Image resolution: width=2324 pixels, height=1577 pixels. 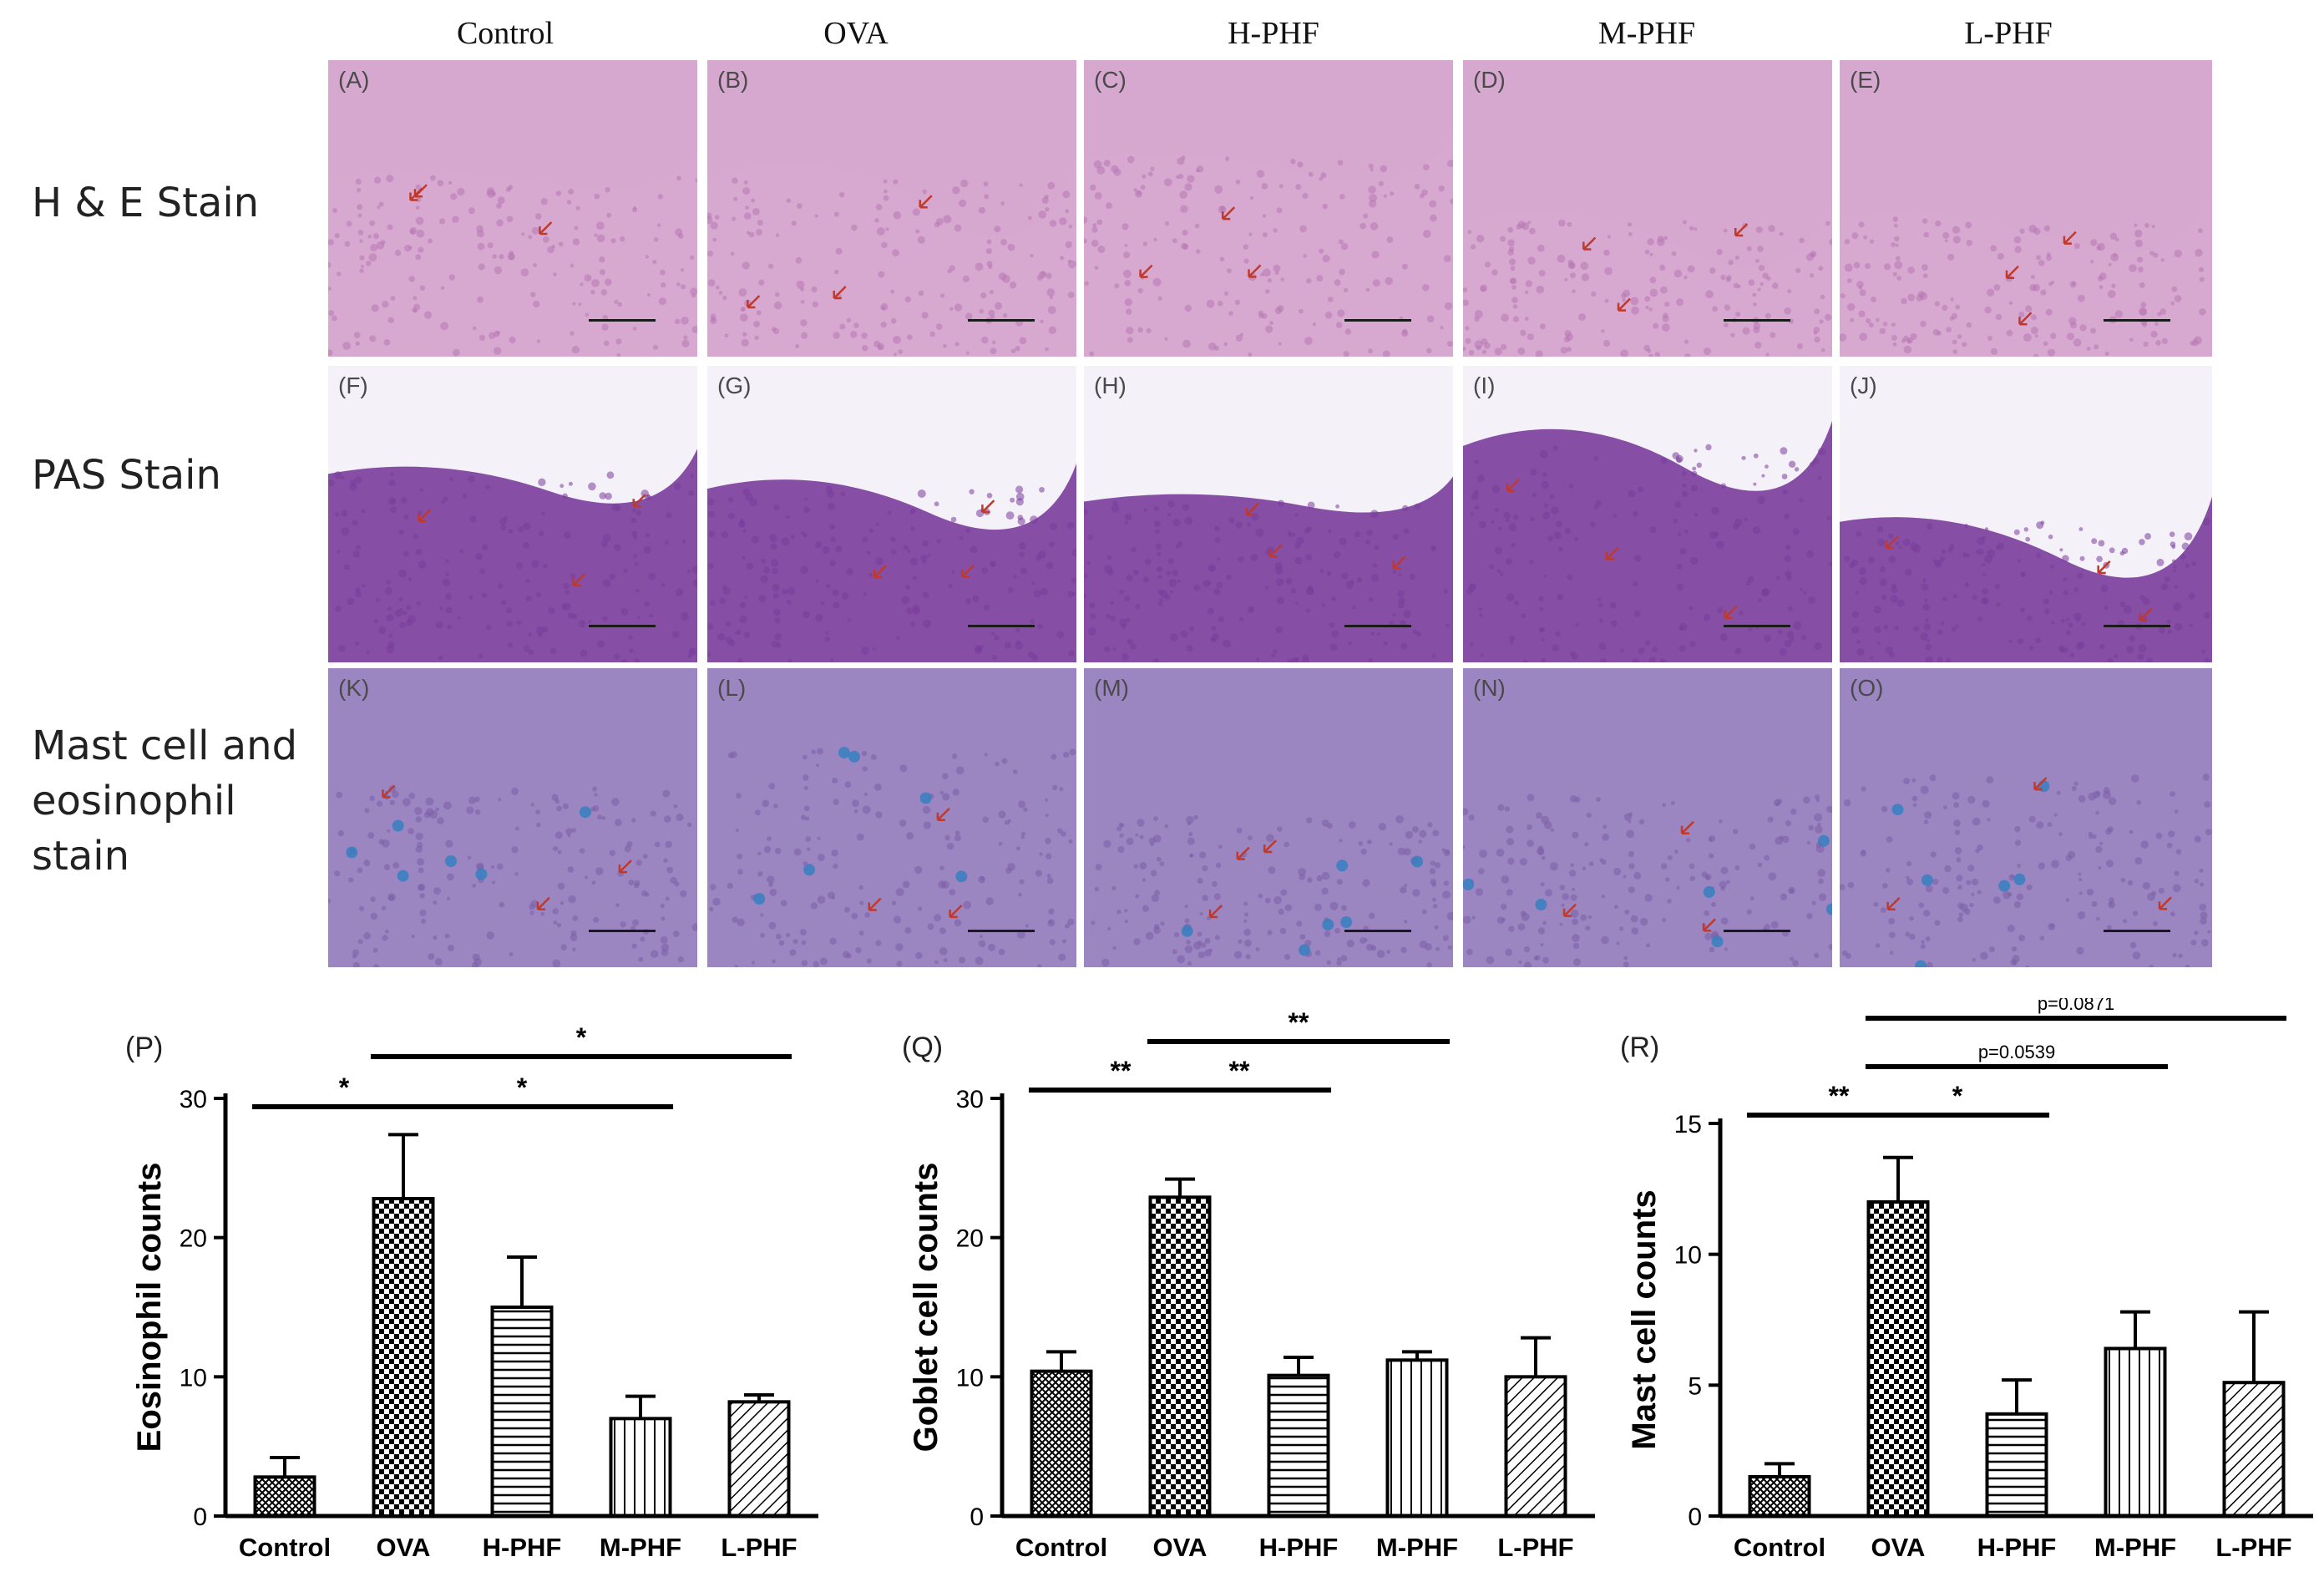 I want to click on column-header-h-phf: H-PHF, so click(x=1273, y=33).